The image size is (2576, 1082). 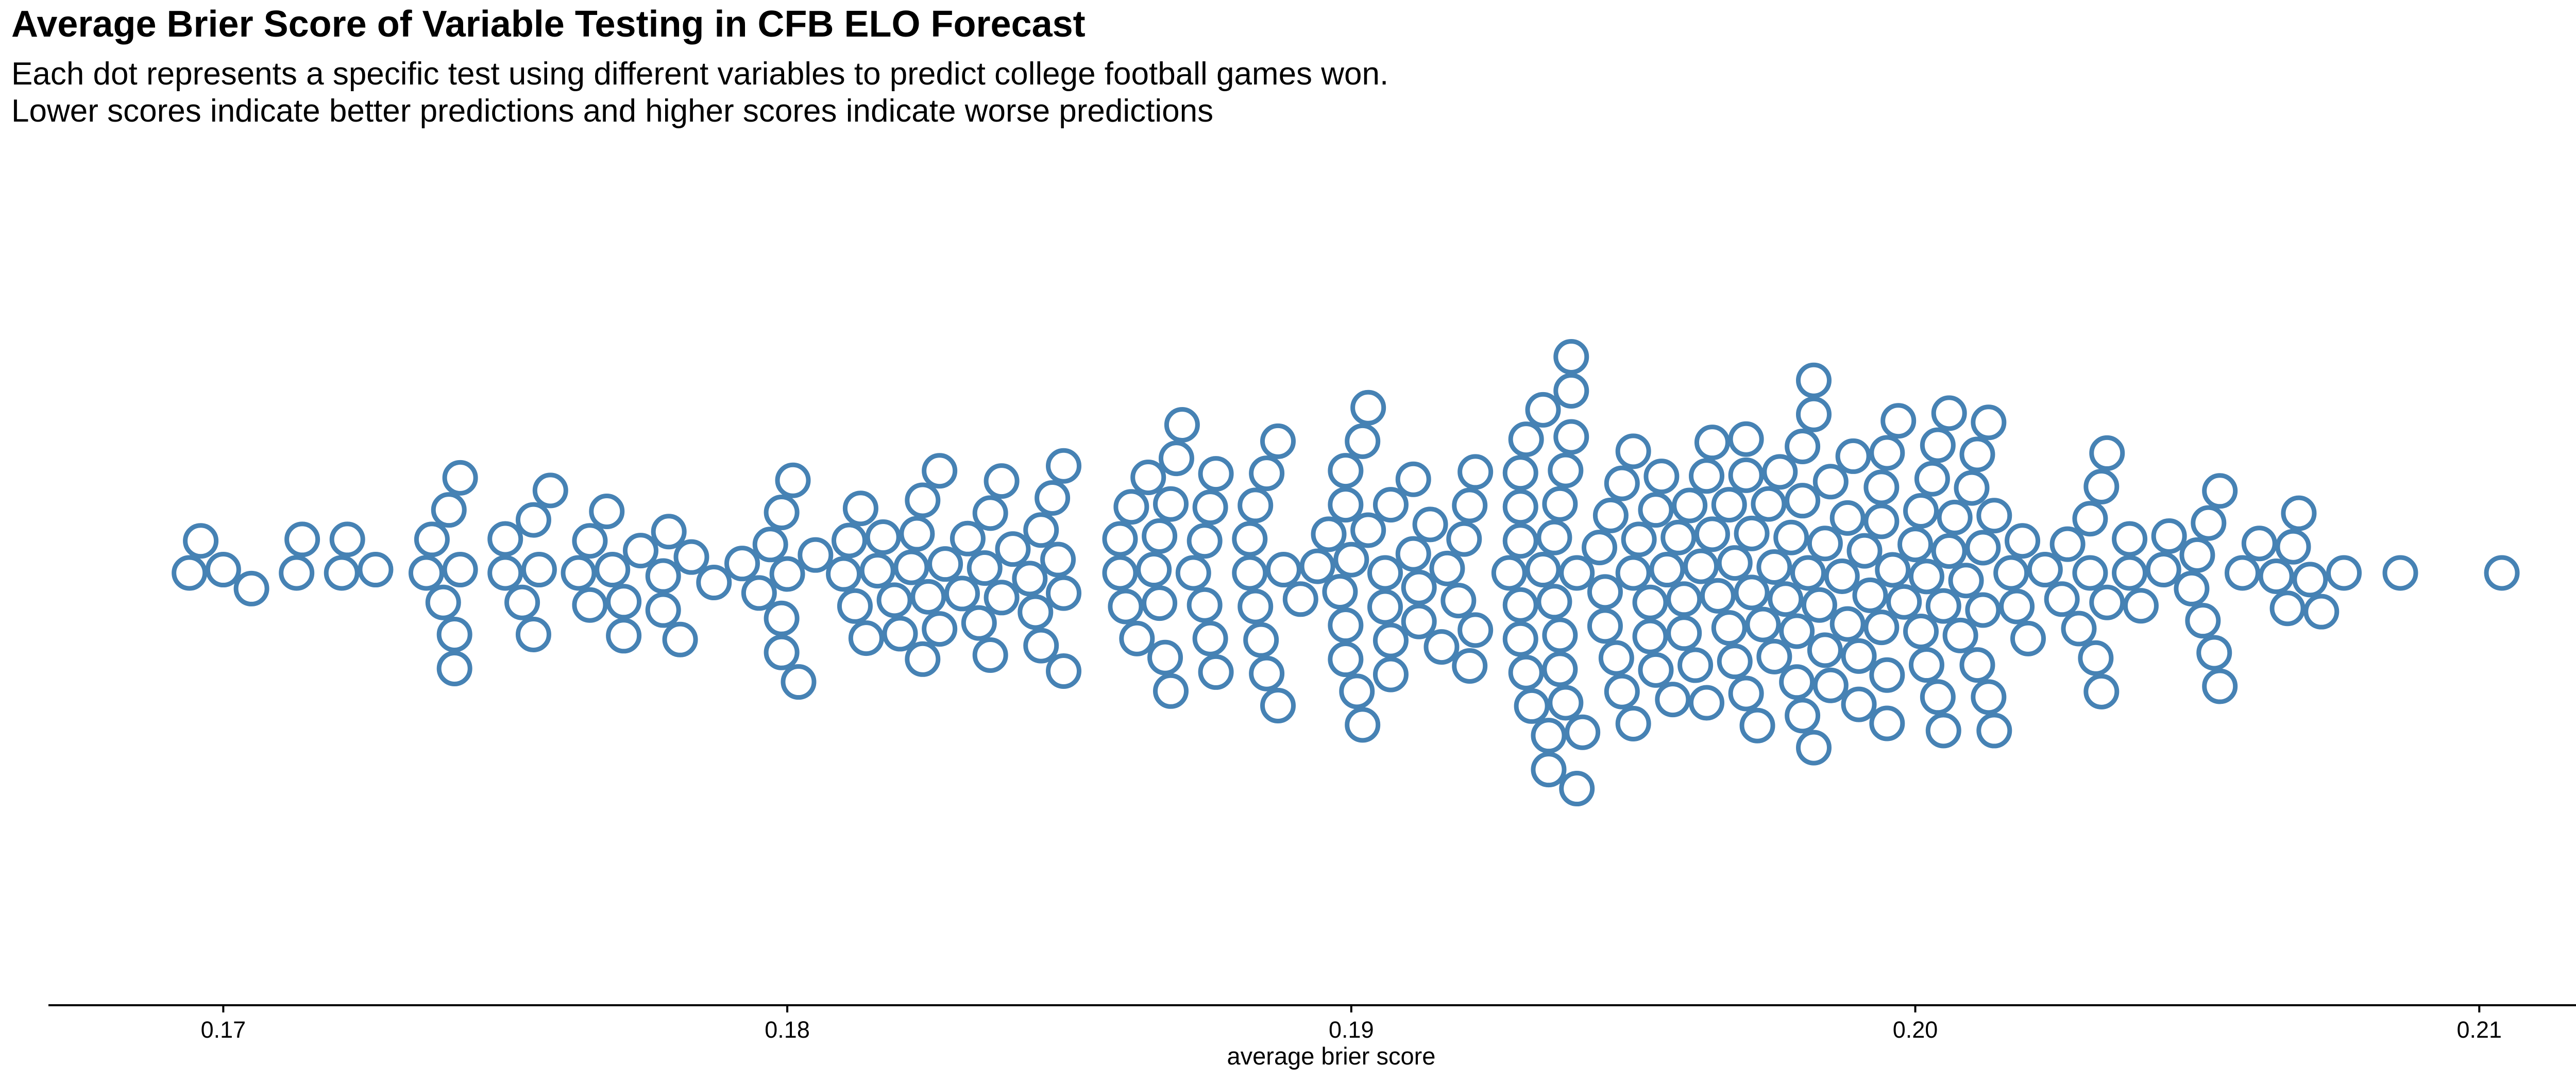 I want to click on x-tick-label: 0.19, so click(x=1351, y=1030).